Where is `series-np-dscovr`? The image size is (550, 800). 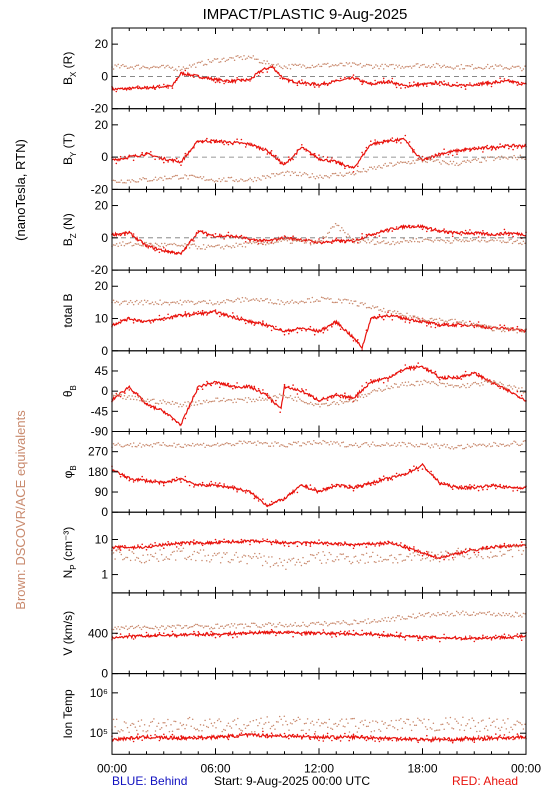
series-np-dscovr is located at coordinates (318, 556).